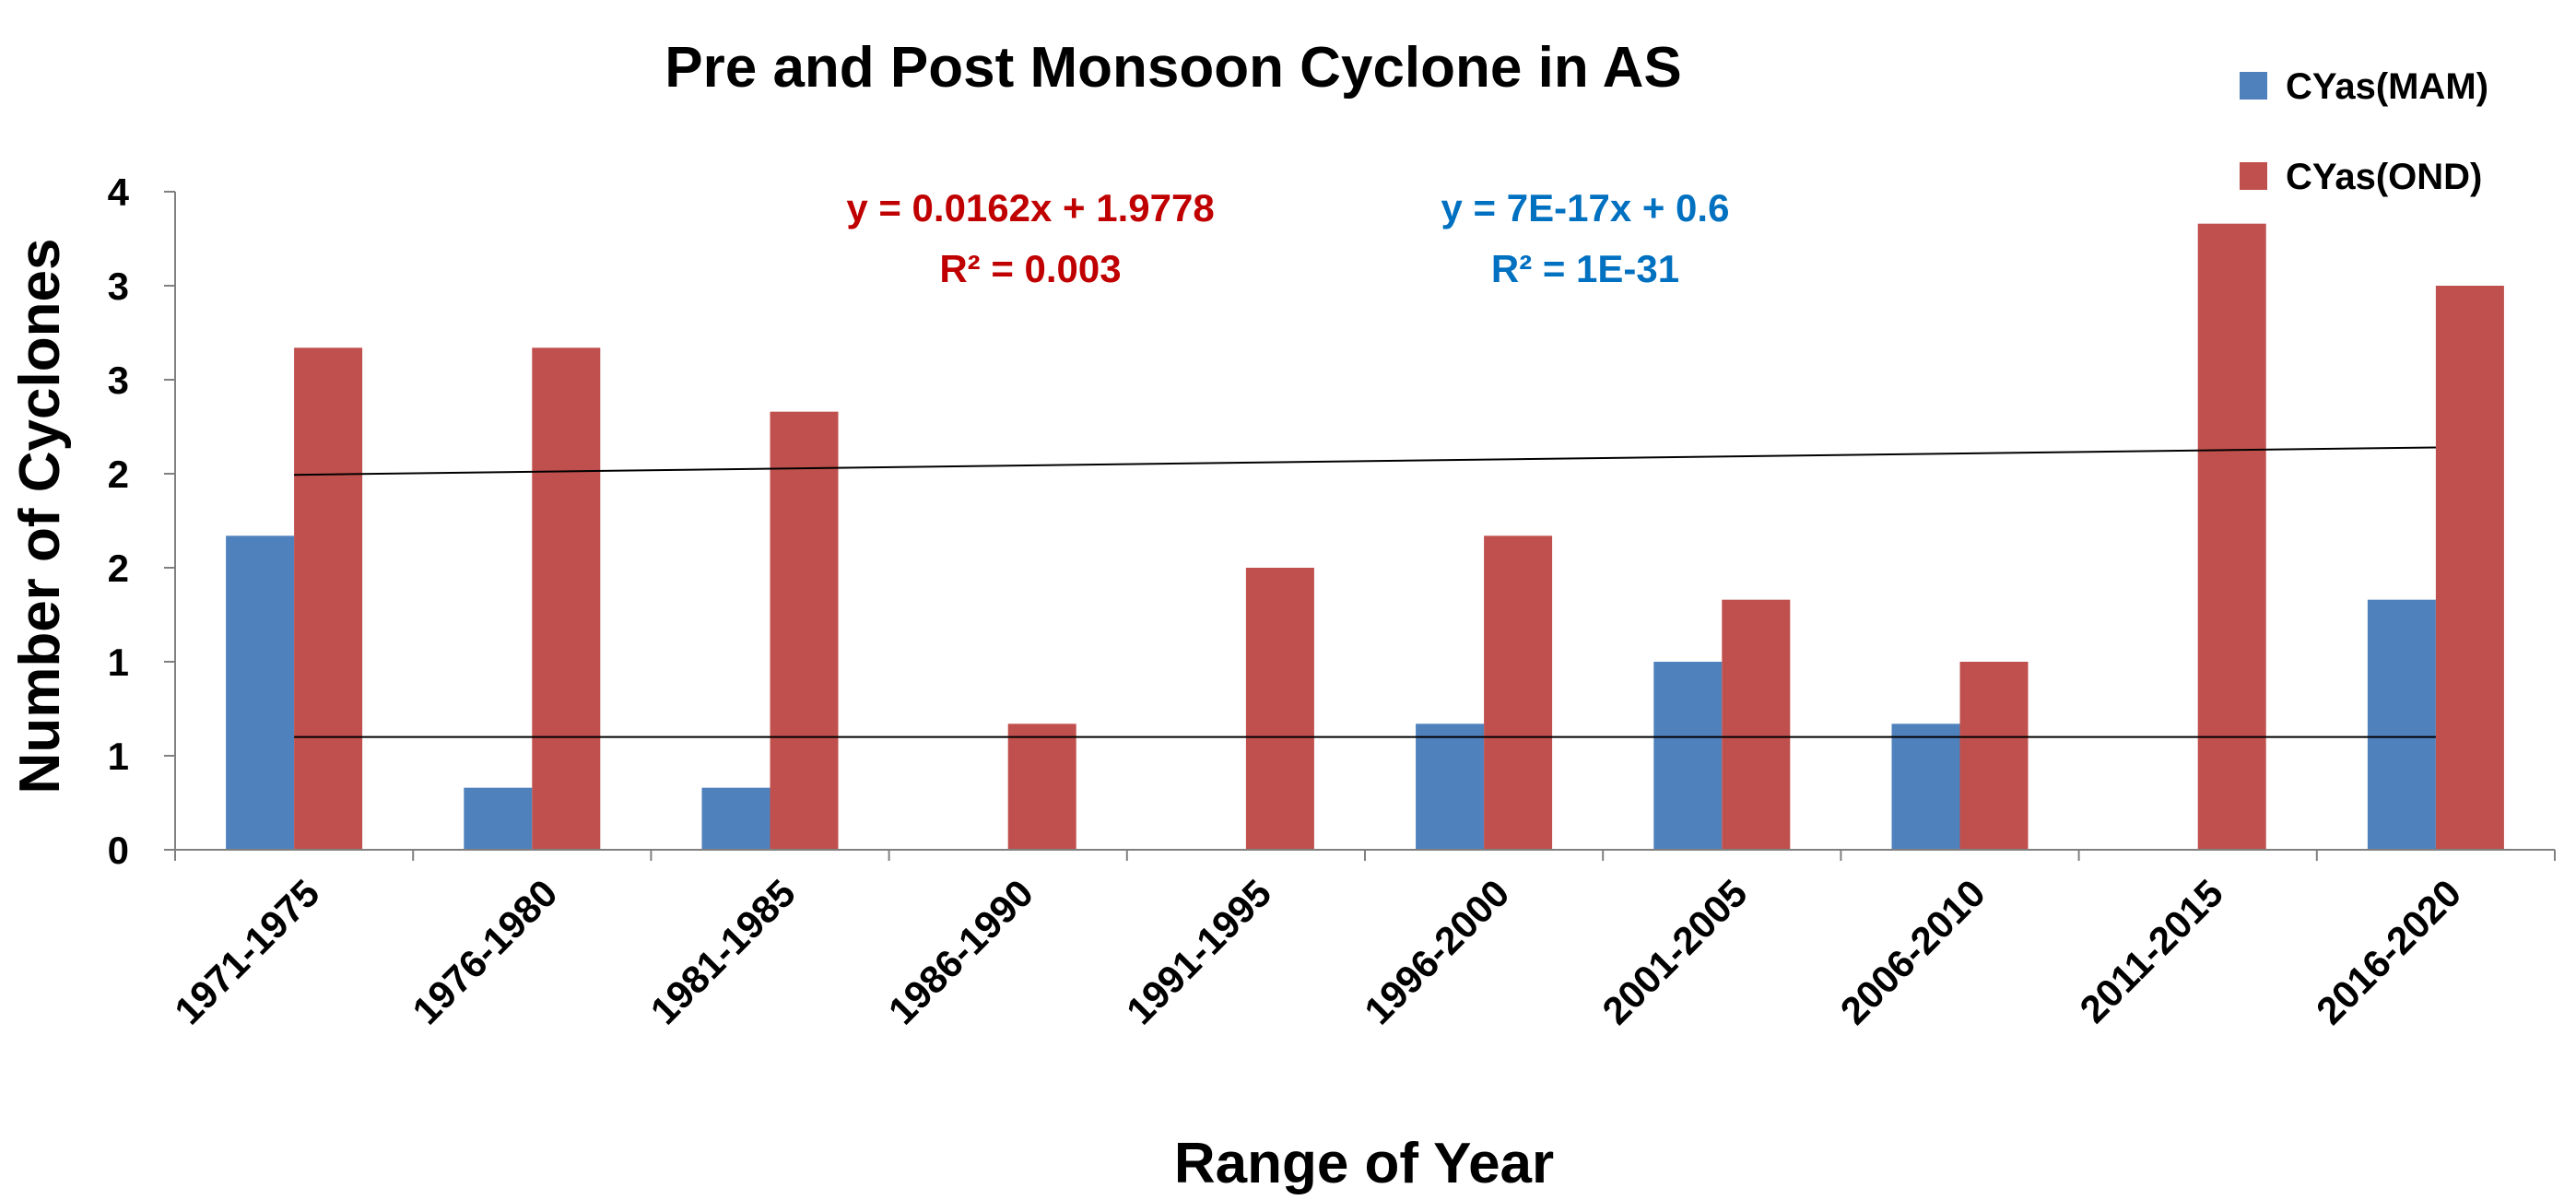 The height and width of the screenshot is (1200, 2576). I want to click on trendline-equation-ond: y = 0.0162x + 1.9778, so click(1030, 207).